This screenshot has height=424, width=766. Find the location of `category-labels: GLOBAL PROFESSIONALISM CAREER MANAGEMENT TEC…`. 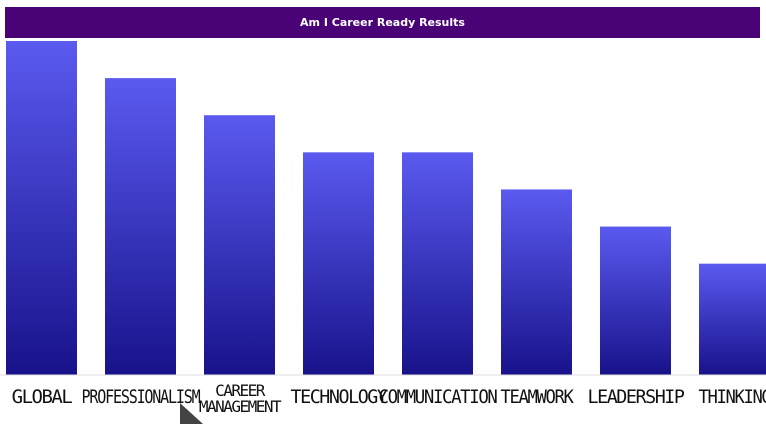

category-labels: GLOBAL PROFESSIONALISM CAREER MANAGEMENT TEC… is located at coordinates (389, 398).